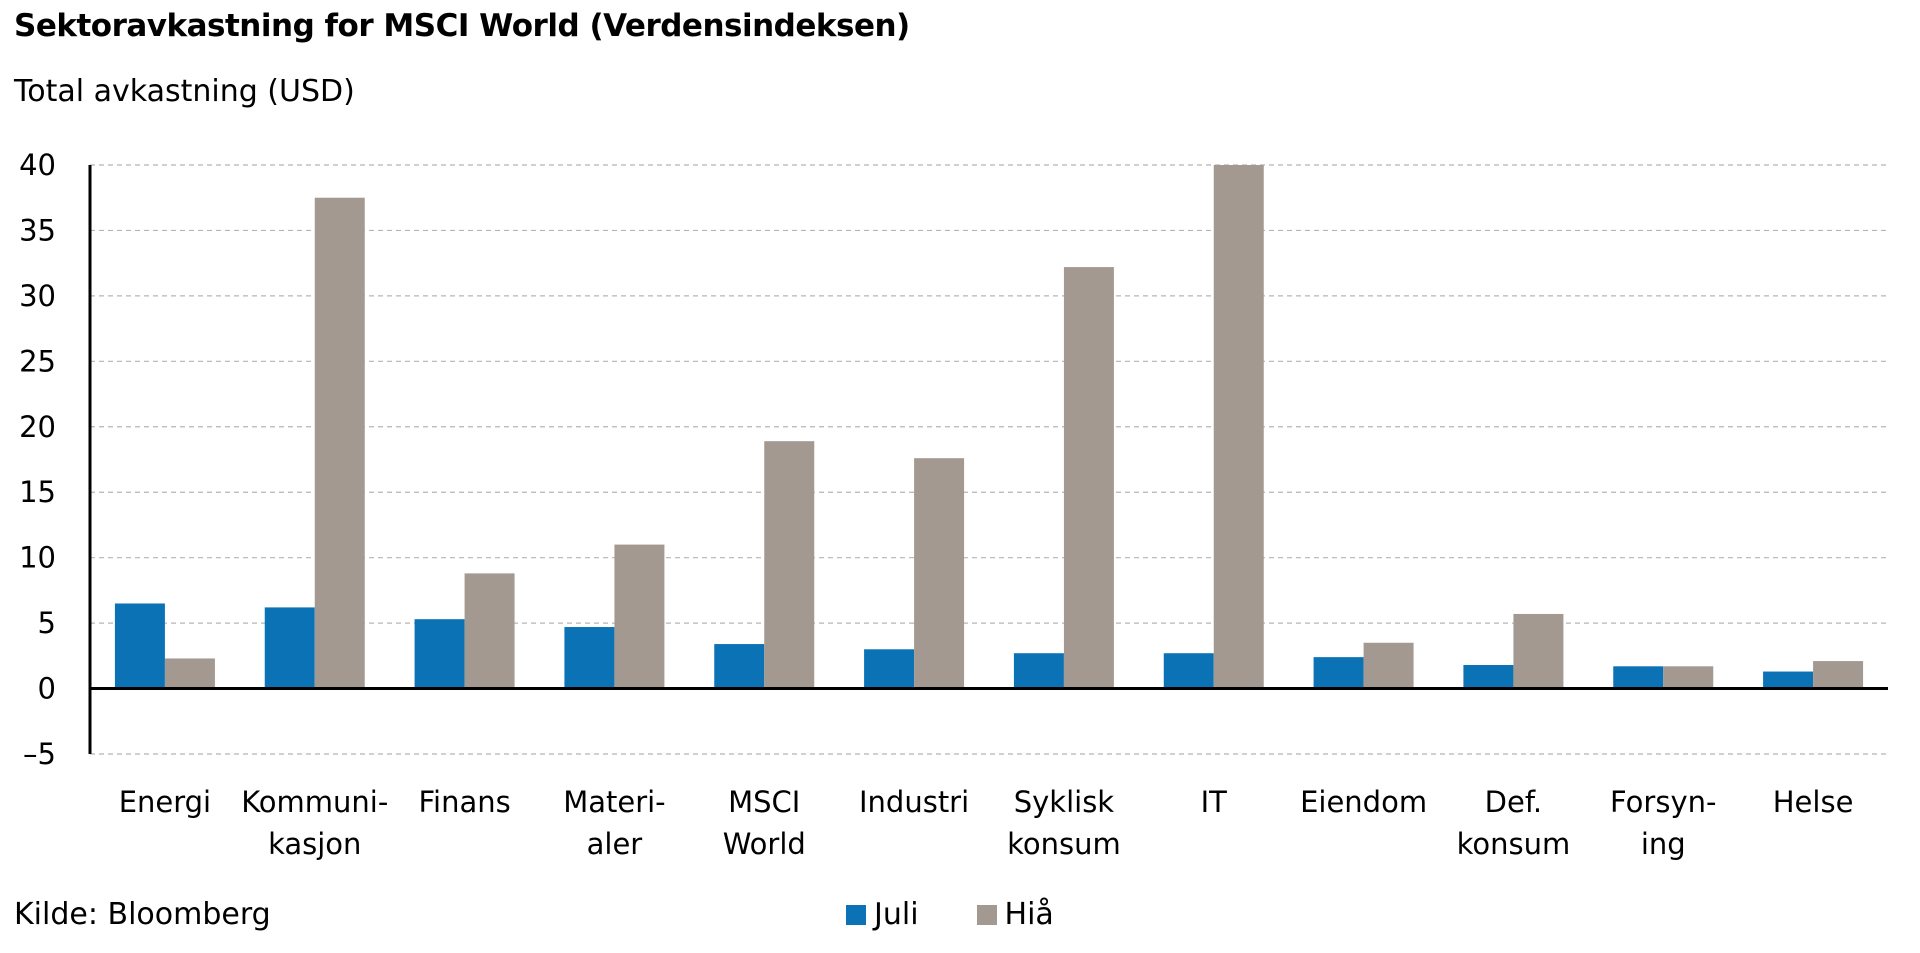  Describe the element at coordinates (37, 230) in the screenshot. I see `y-tick-label: 35` at that location.